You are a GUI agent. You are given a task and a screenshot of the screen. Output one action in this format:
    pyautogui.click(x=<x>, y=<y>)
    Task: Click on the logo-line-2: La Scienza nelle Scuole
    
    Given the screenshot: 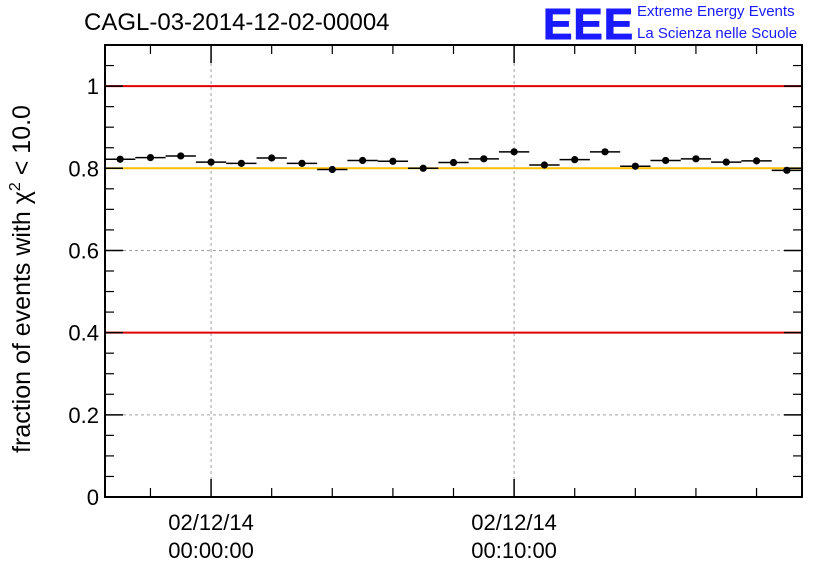 What is the action you would take?
    pyautogui.click(x=717, y=33)
    